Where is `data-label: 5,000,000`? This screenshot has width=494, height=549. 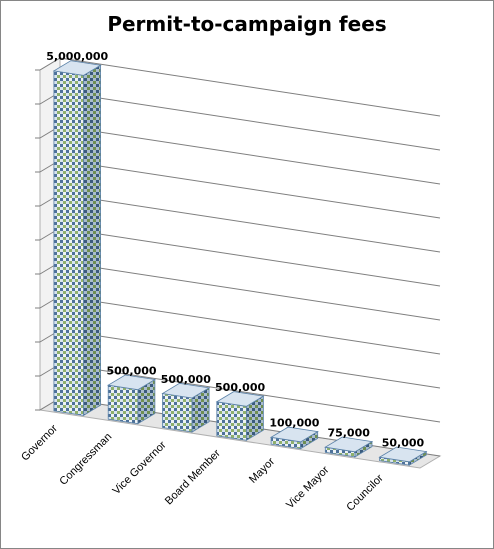
data-label: 5,000,000 is located at coordinates (77, 56).